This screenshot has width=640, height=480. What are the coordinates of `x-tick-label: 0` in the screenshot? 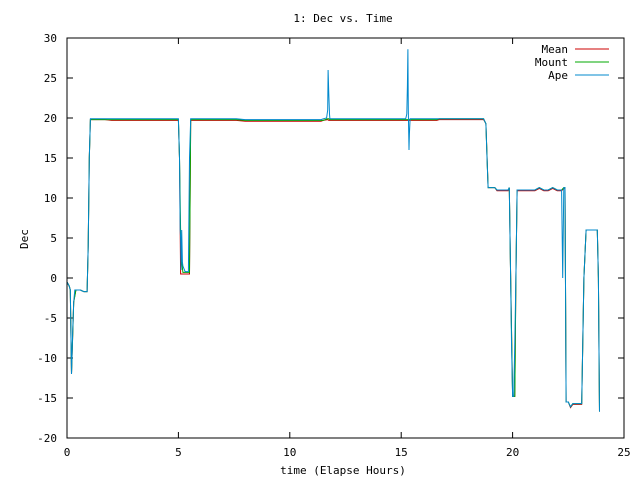 It's located at (67, 452).